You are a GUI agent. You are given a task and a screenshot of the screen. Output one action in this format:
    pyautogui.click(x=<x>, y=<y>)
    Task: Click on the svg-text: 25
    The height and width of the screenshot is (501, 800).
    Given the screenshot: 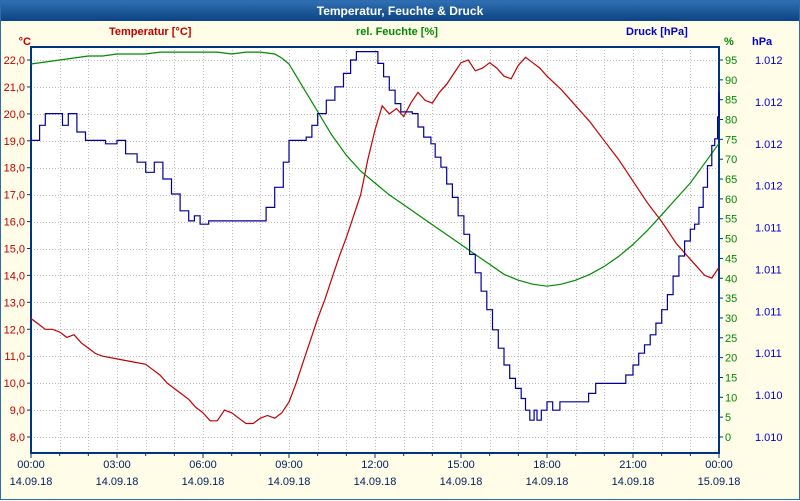 What is the action you would take?
    pyautogui.click(x=731, y=339)
    